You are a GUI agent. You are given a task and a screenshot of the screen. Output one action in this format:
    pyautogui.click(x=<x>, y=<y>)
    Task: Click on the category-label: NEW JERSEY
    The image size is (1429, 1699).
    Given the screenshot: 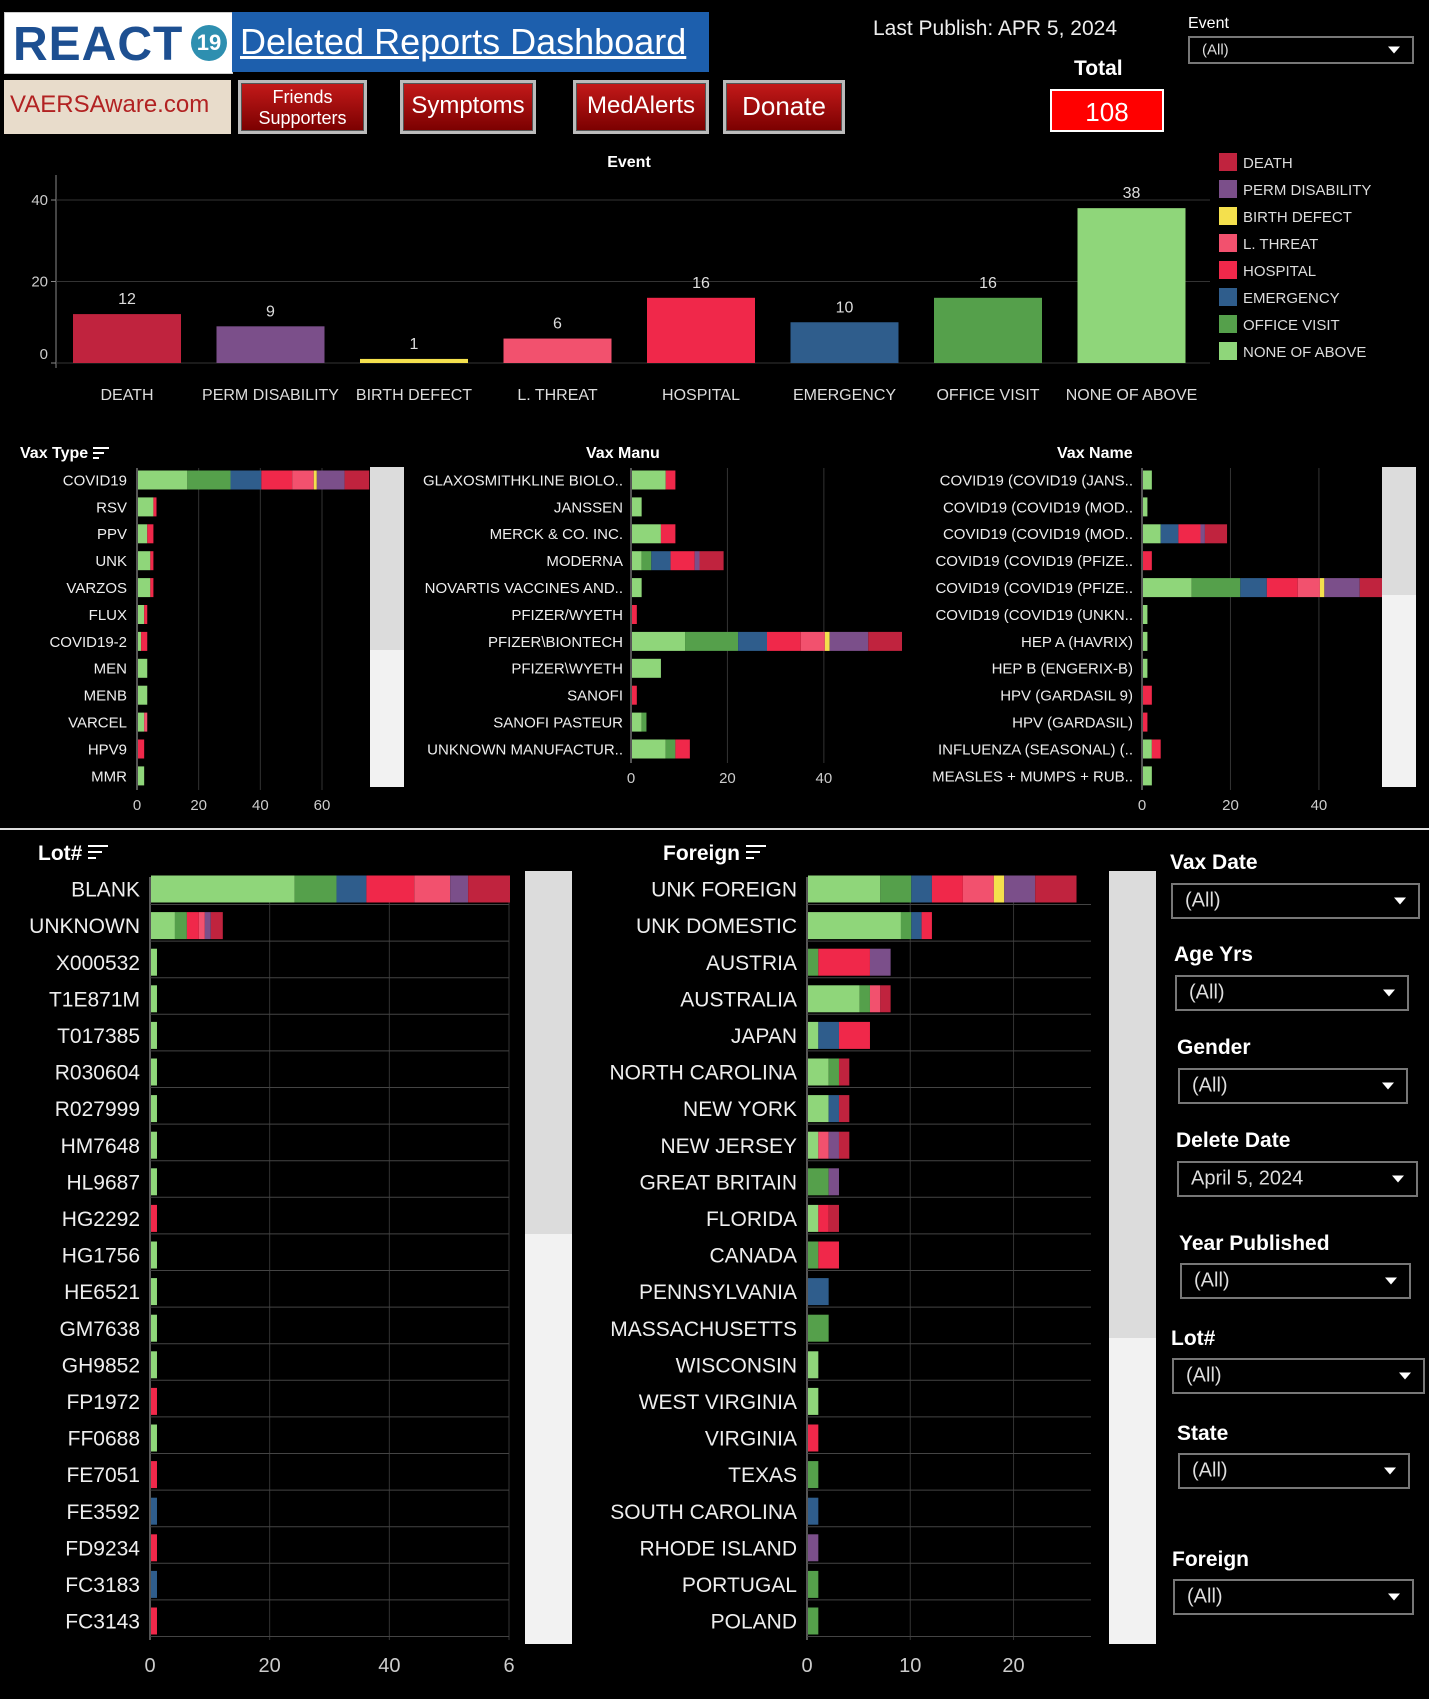 What is the action you would take?
    pyautogui.click(x=728, y=1146)
    